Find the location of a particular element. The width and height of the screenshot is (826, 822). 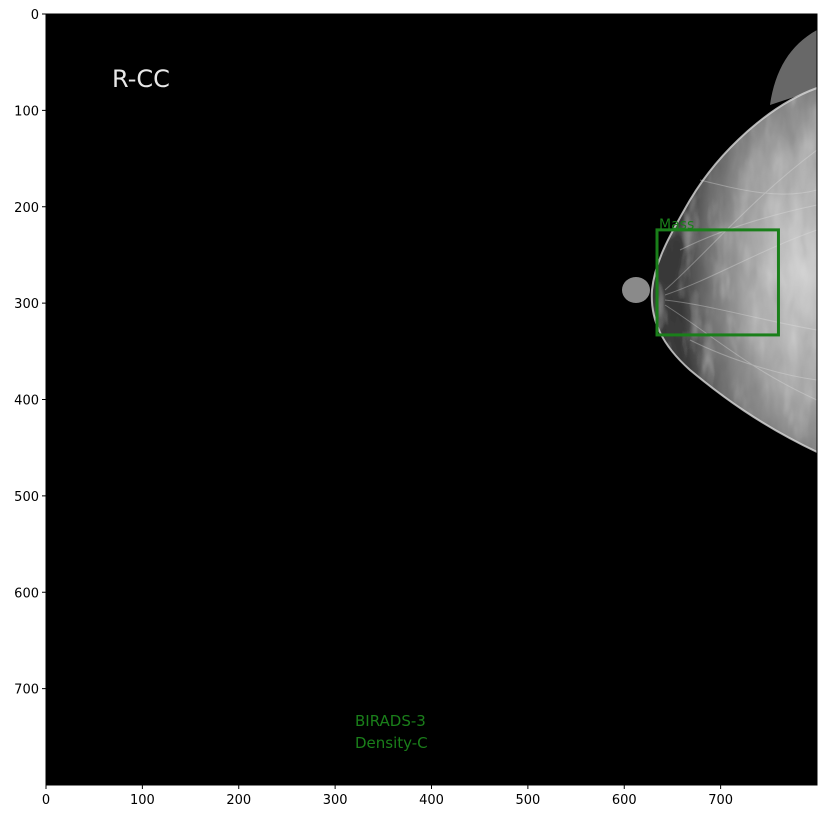

y-tick-label: 200 is located at coordinates (26, 208).